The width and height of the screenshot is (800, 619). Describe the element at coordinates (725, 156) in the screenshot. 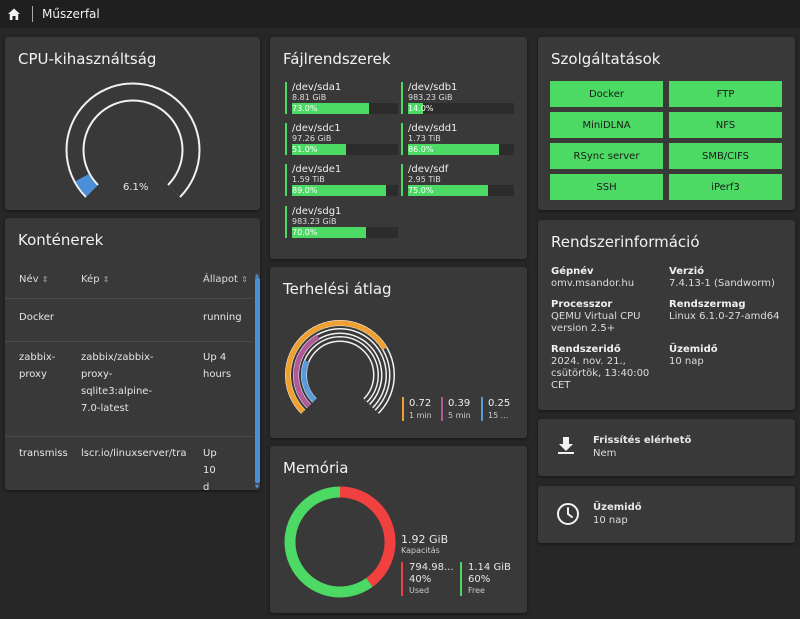

I see `service-button: SMB/CIFS` at that location.